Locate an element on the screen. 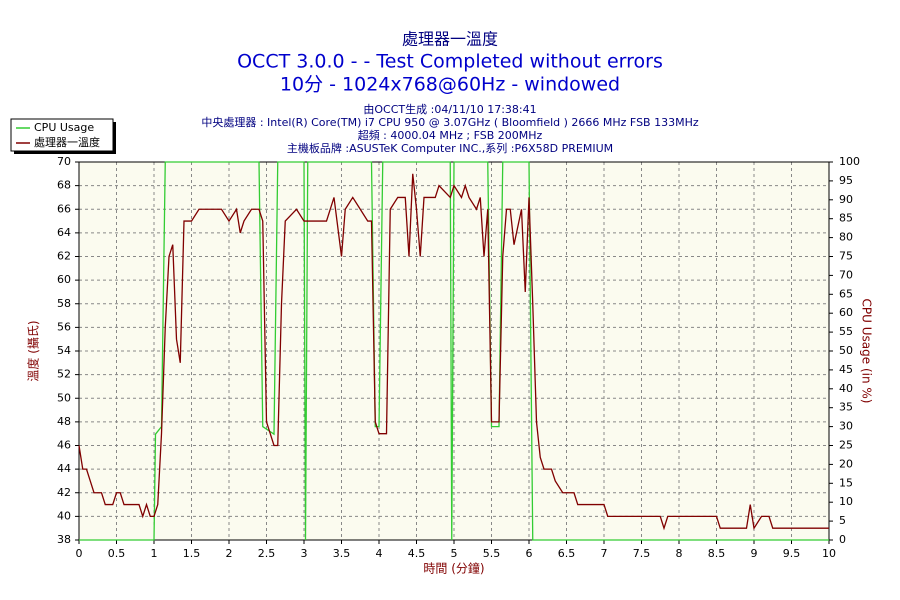  y2-tick-label: 65 is located at coordinates (846, 293).